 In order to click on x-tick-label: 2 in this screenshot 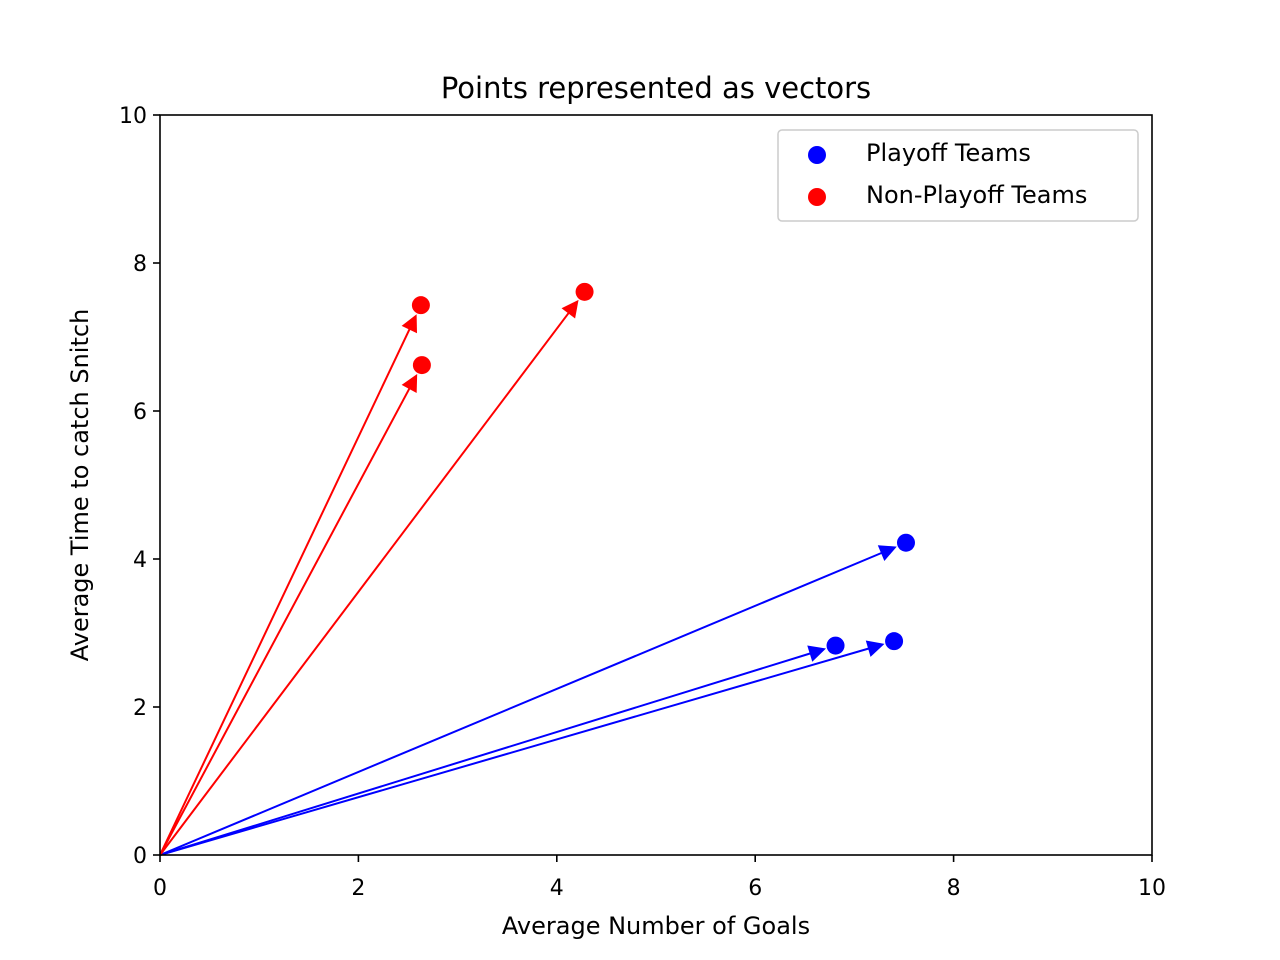, I will do `click(358, 888)`.